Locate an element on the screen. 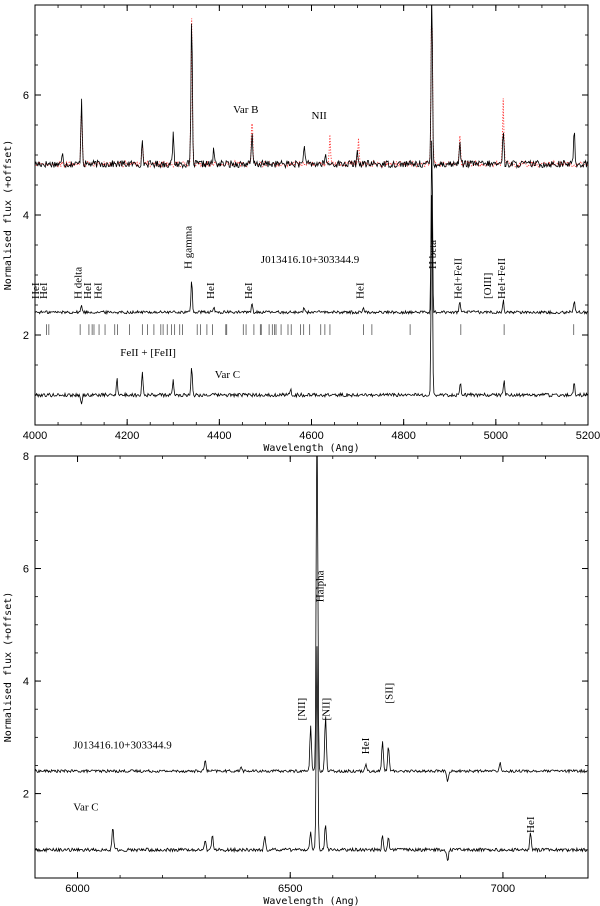 This screenshot has height=906, width=600. x-tick-label: 4800 is located at coordinates (403, 436).